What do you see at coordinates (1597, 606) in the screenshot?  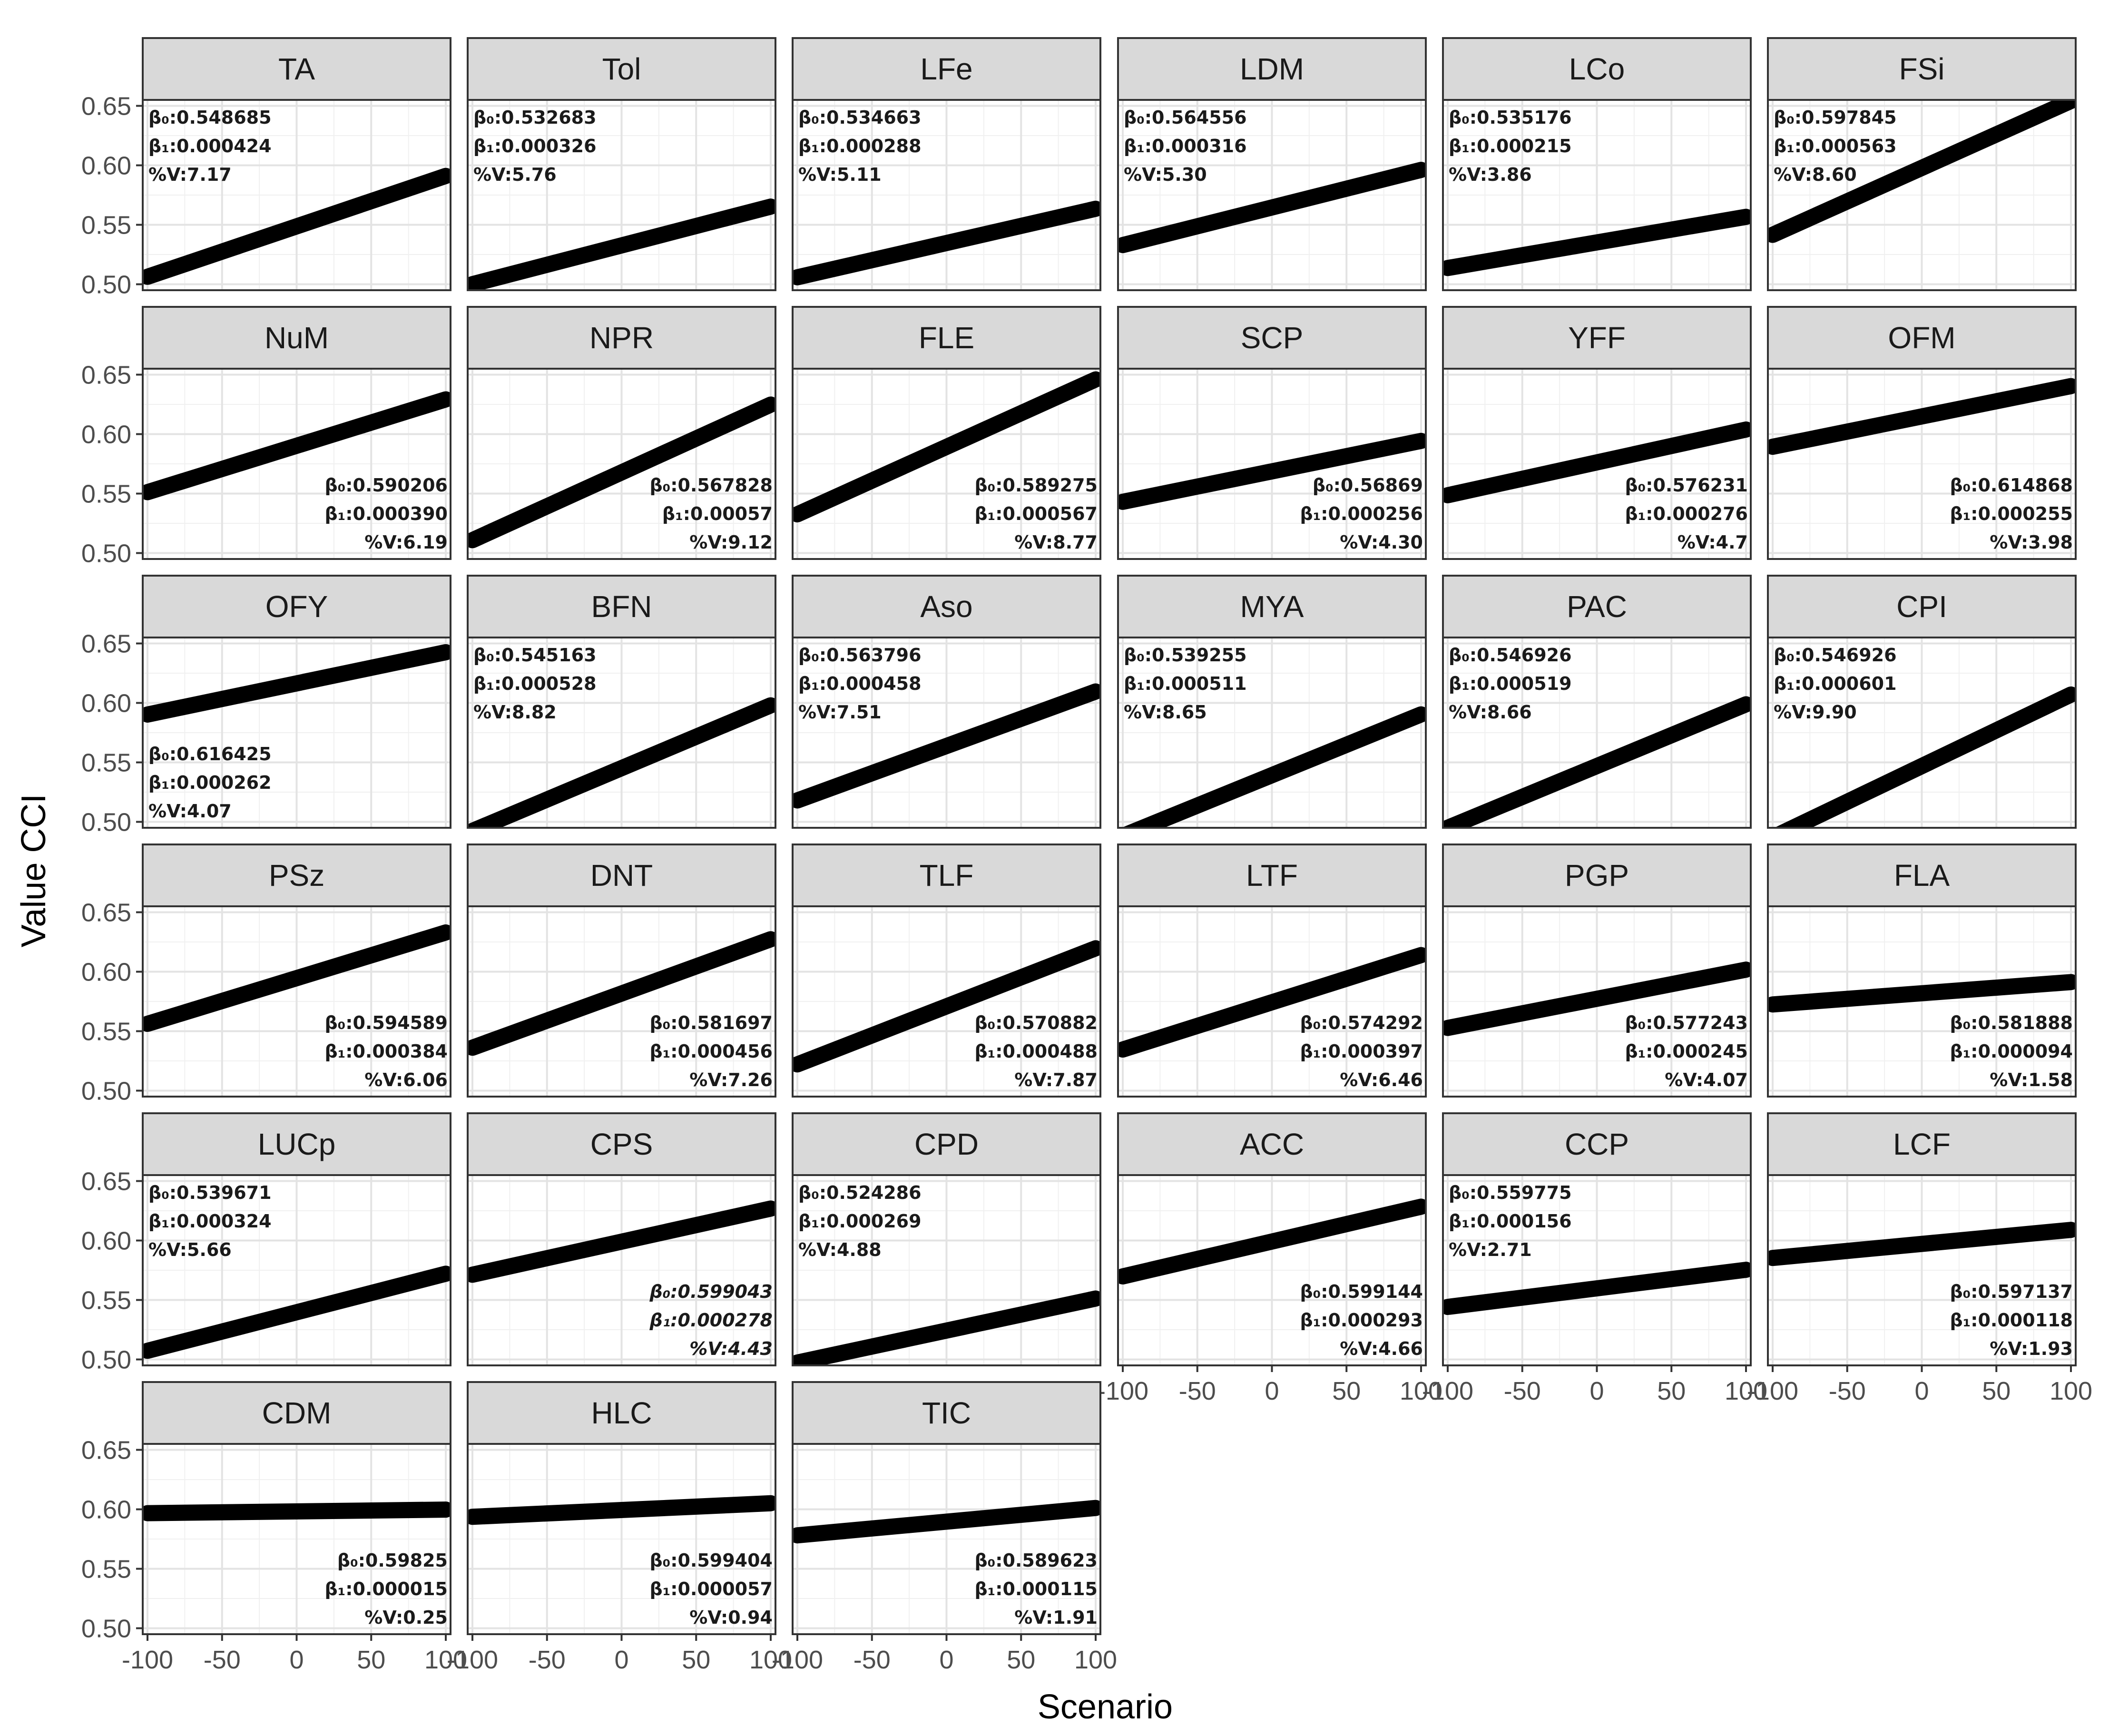 I see `strip-label: PAC` at bounding box center [1597, 606].